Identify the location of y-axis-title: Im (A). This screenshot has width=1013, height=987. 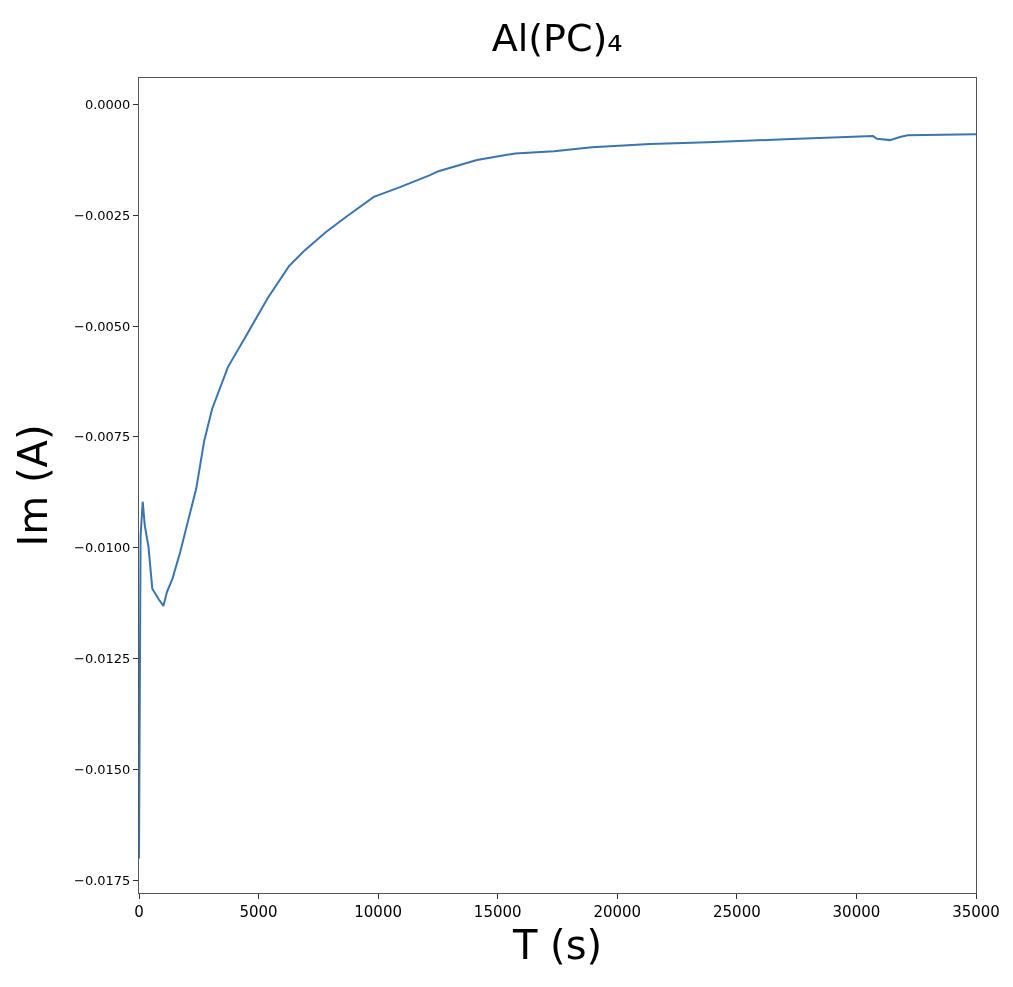
(32, 485).